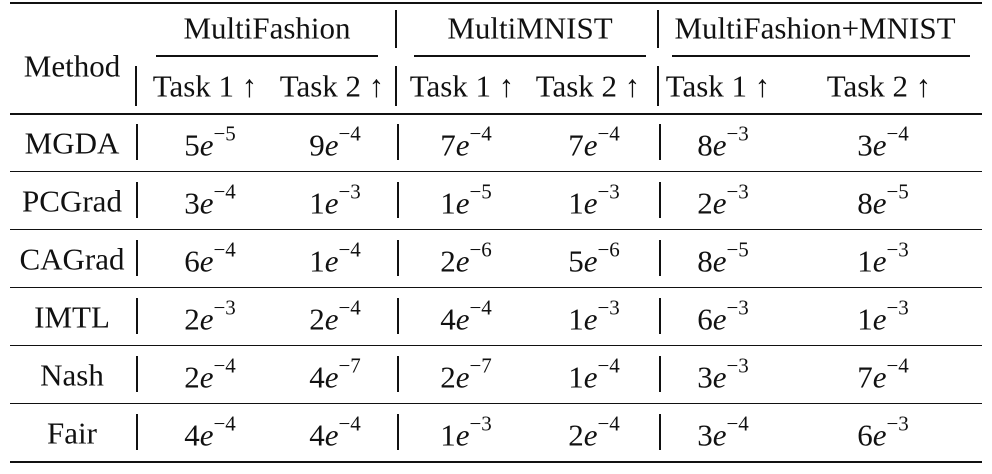 This screenshot has width=992, height=474. I want to click on value-cell: 4e−7, so click(335, 375).